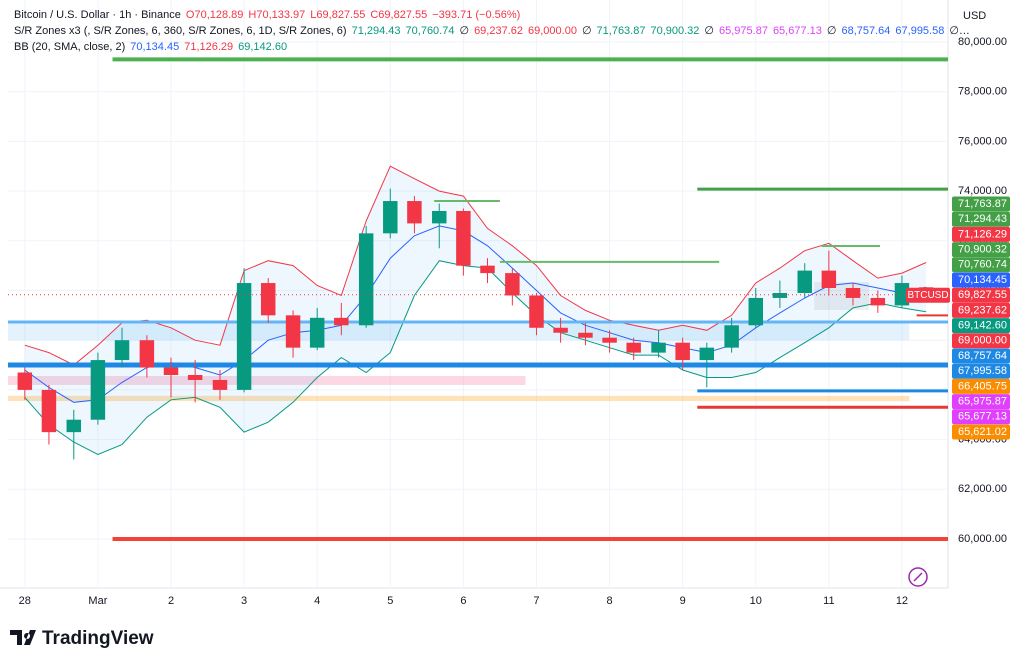 The width and height of the screenshot is (1024, 666). I want to click on x-tick-label: 2, so click(171, 601).